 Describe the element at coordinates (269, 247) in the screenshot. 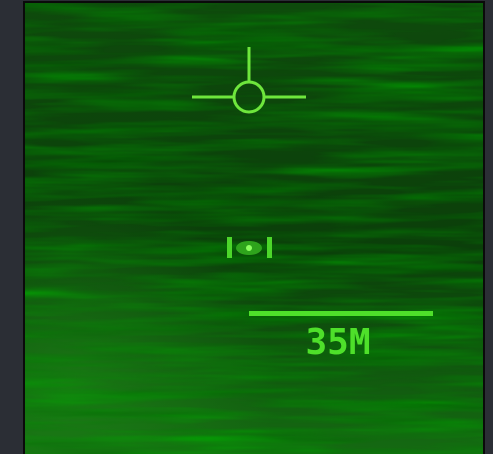

I see `target-bracket-right` at that location.